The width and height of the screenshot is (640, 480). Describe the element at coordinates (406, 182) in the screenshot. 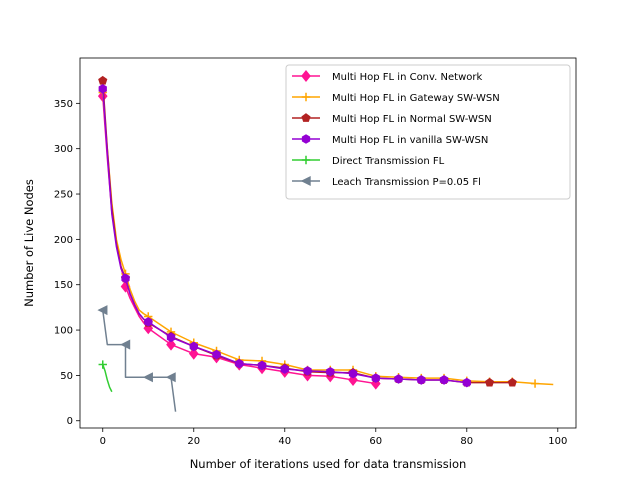

I see `legend-label: Leach Transmission P=0.05 Fl` at that location.